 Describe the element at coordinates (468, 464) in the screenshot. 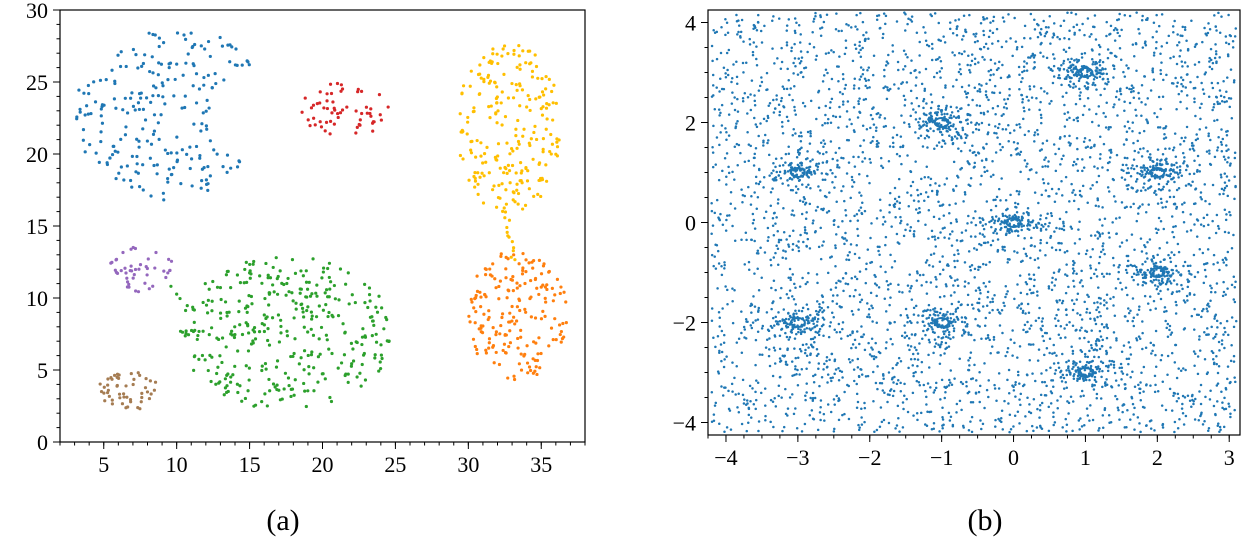

I see `x-tick-label: 30` at that location.